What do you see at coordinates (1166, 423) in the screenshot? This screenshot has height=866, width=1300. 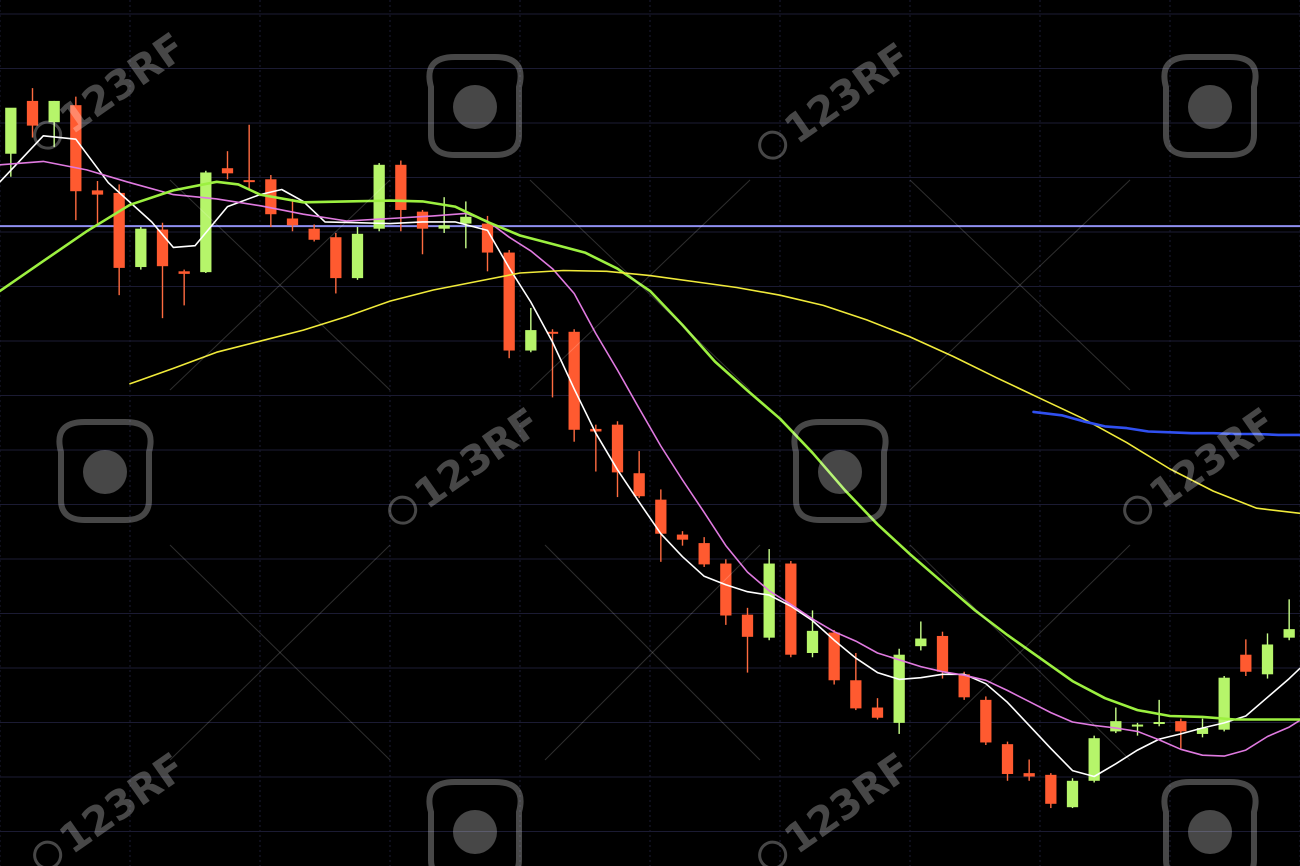 I see `moving-average-line` at bounding box center [1166, 423].